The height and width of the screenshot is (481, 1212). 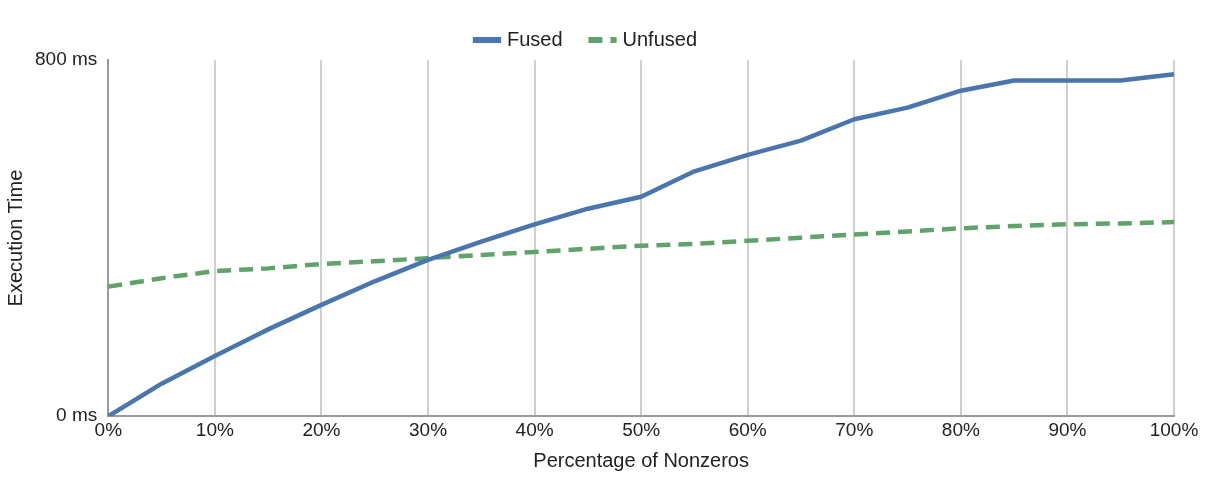 I want to click on x-tick-label: 60%, so click(x=747, y=429).